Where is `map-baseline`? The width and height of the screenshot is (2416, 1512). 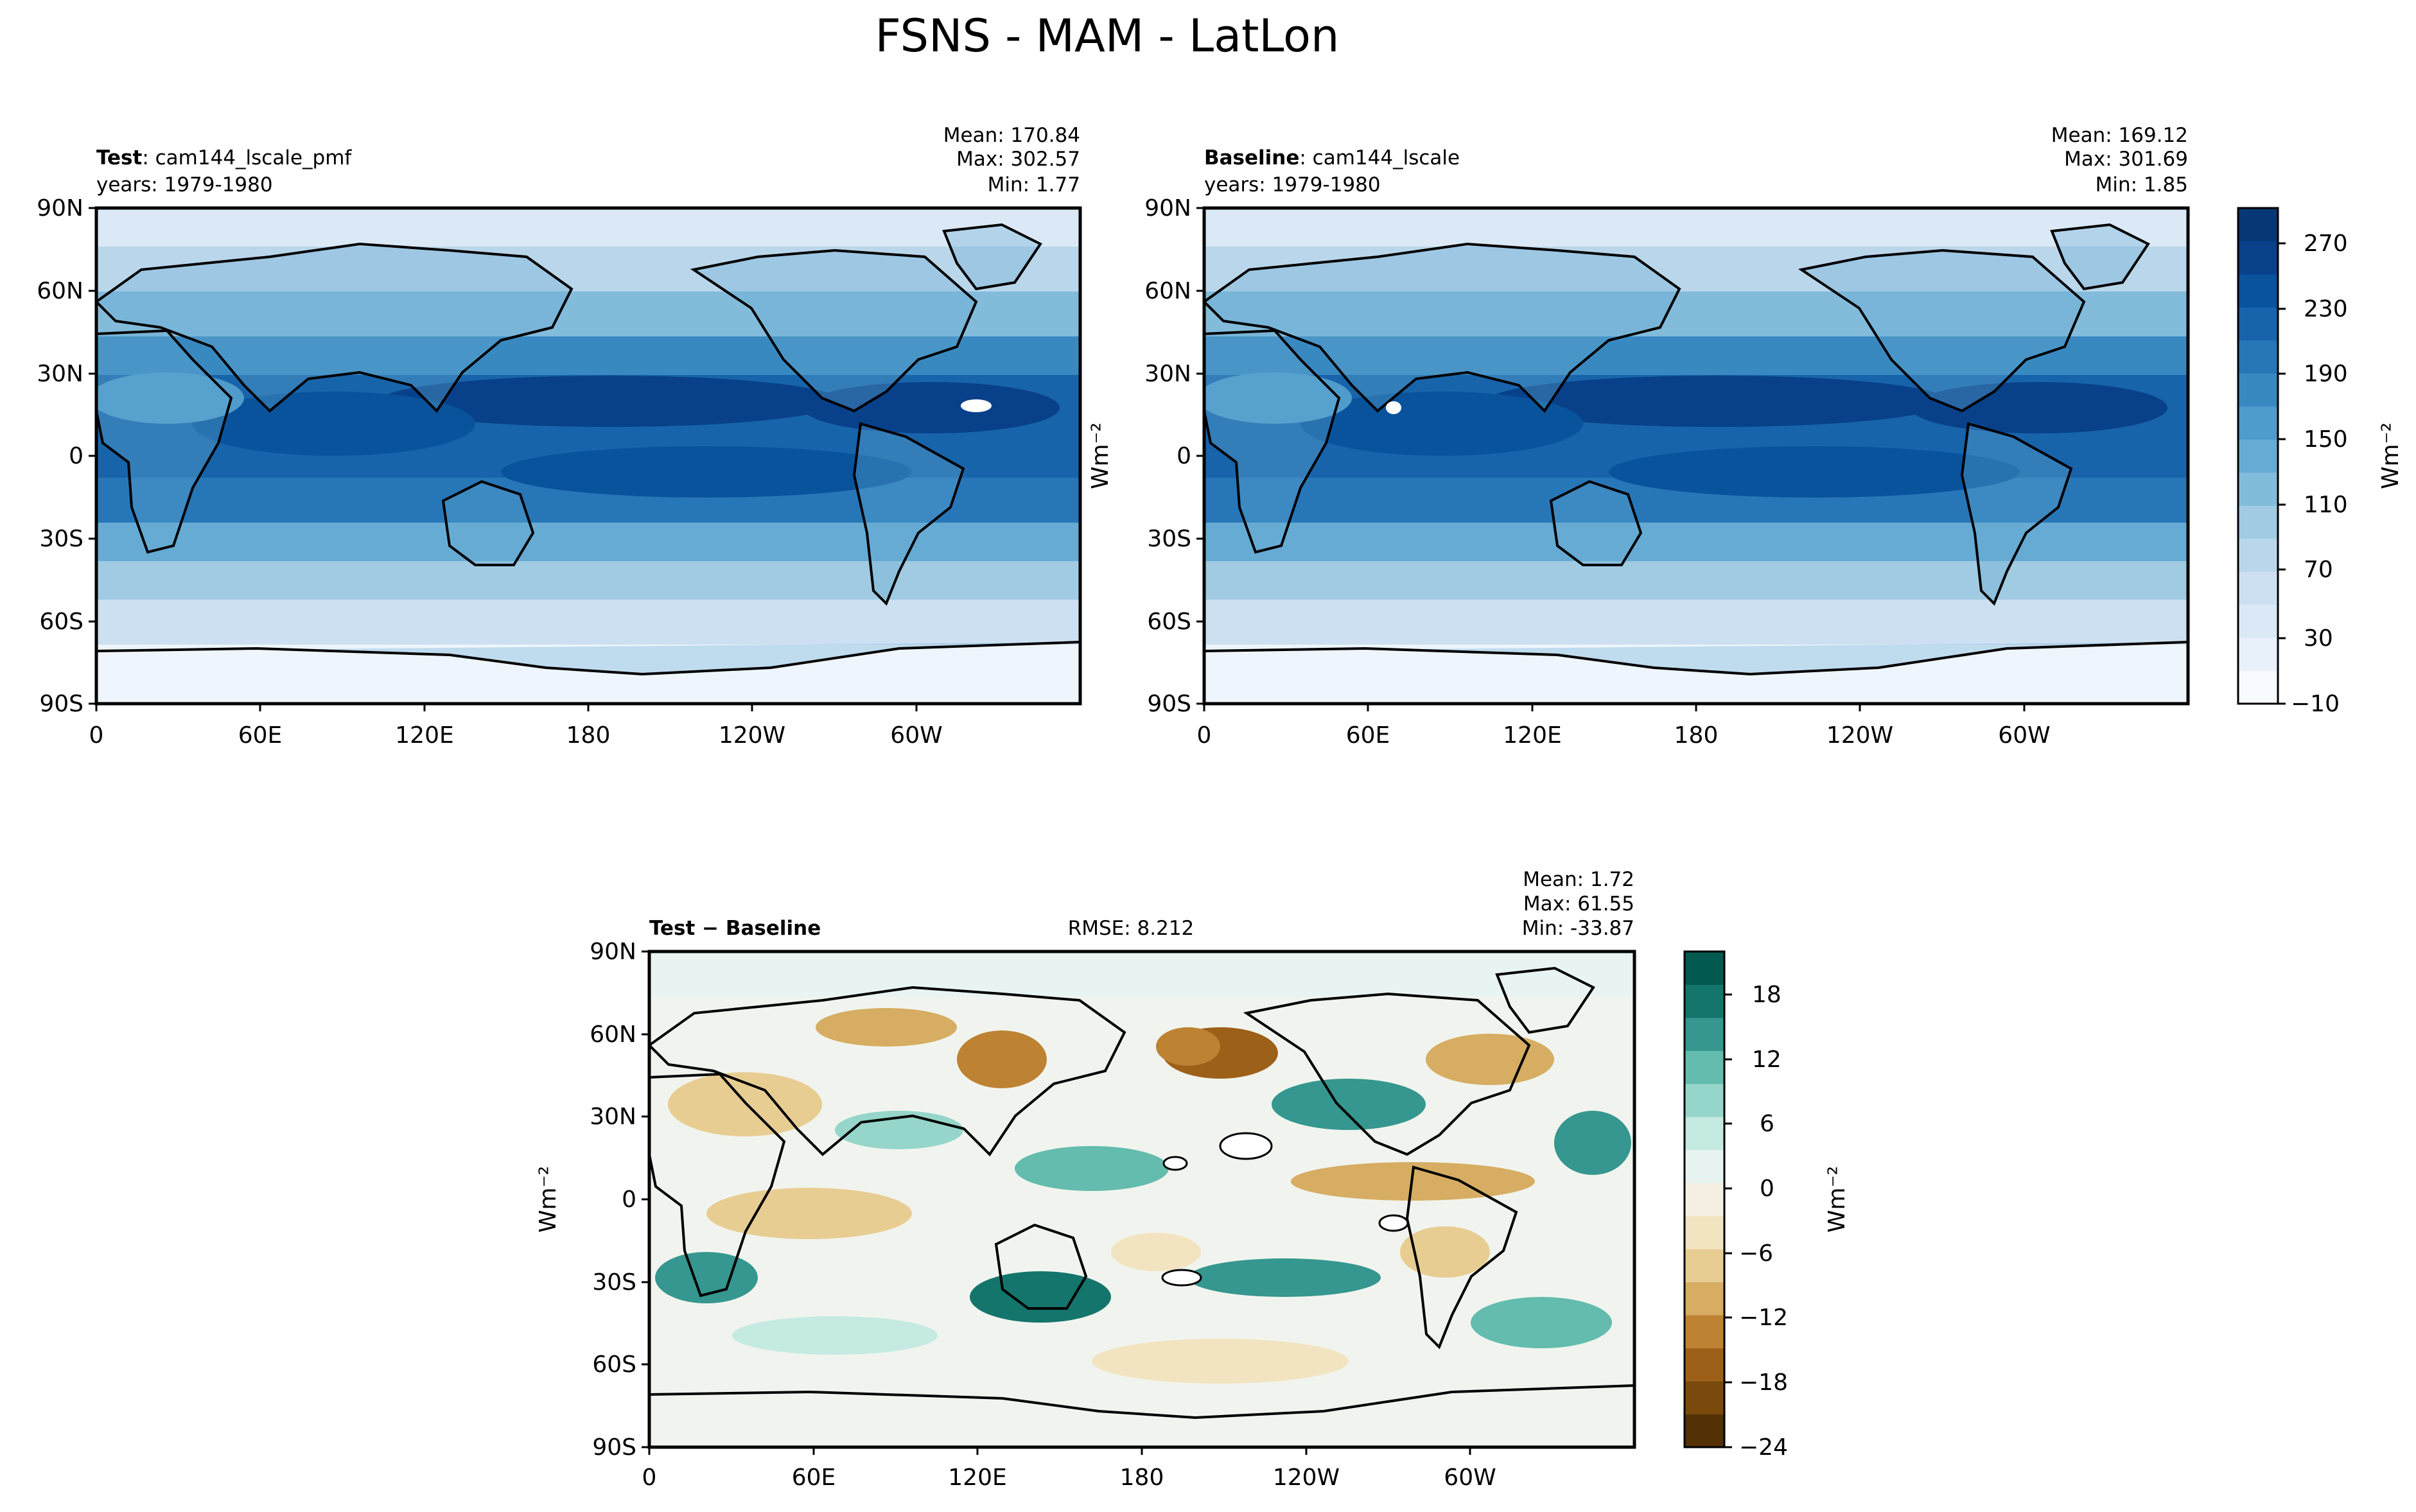 map-baseline is located at coordinates (1696, 456).